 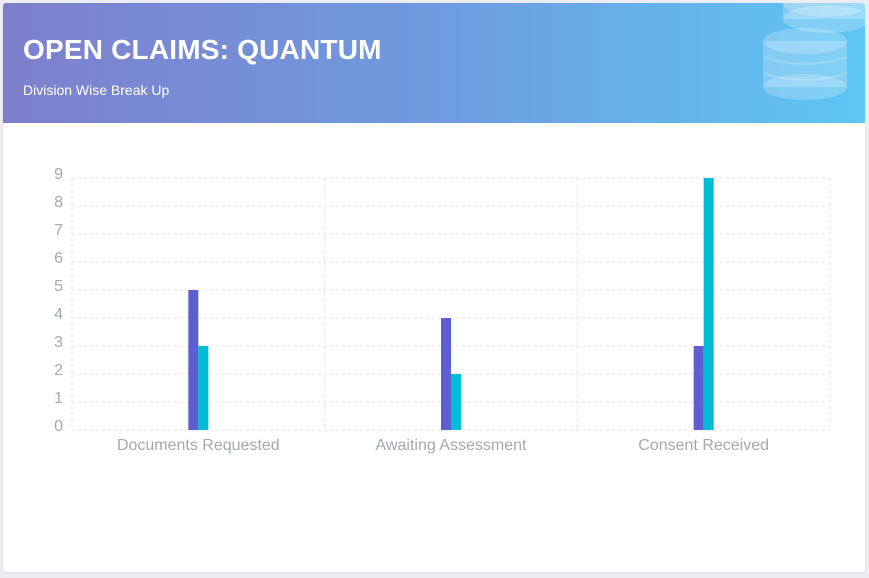 I want to click on y-tick-label: 1, so click(x=58, y=398).